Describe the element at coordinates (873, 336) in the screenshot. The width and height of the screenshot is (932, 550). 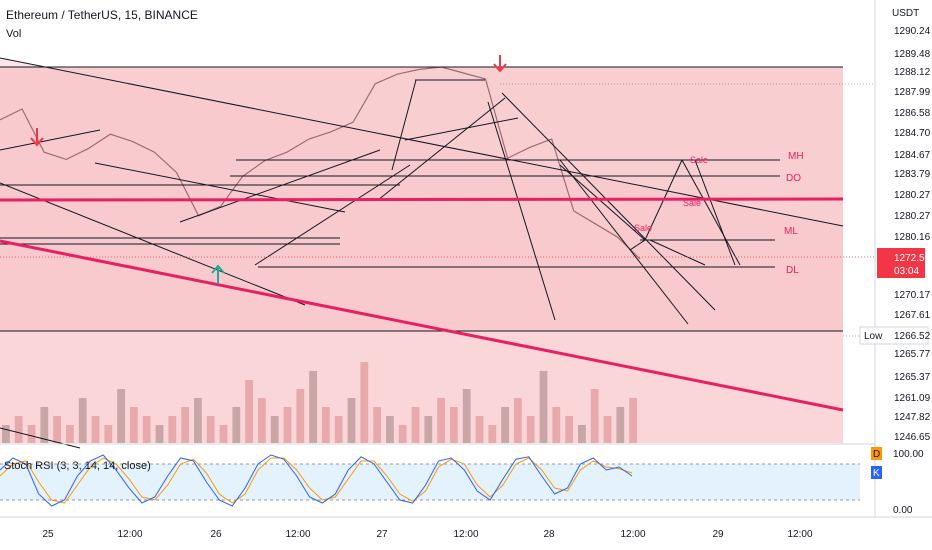
I see `low-label: Low` at that location.